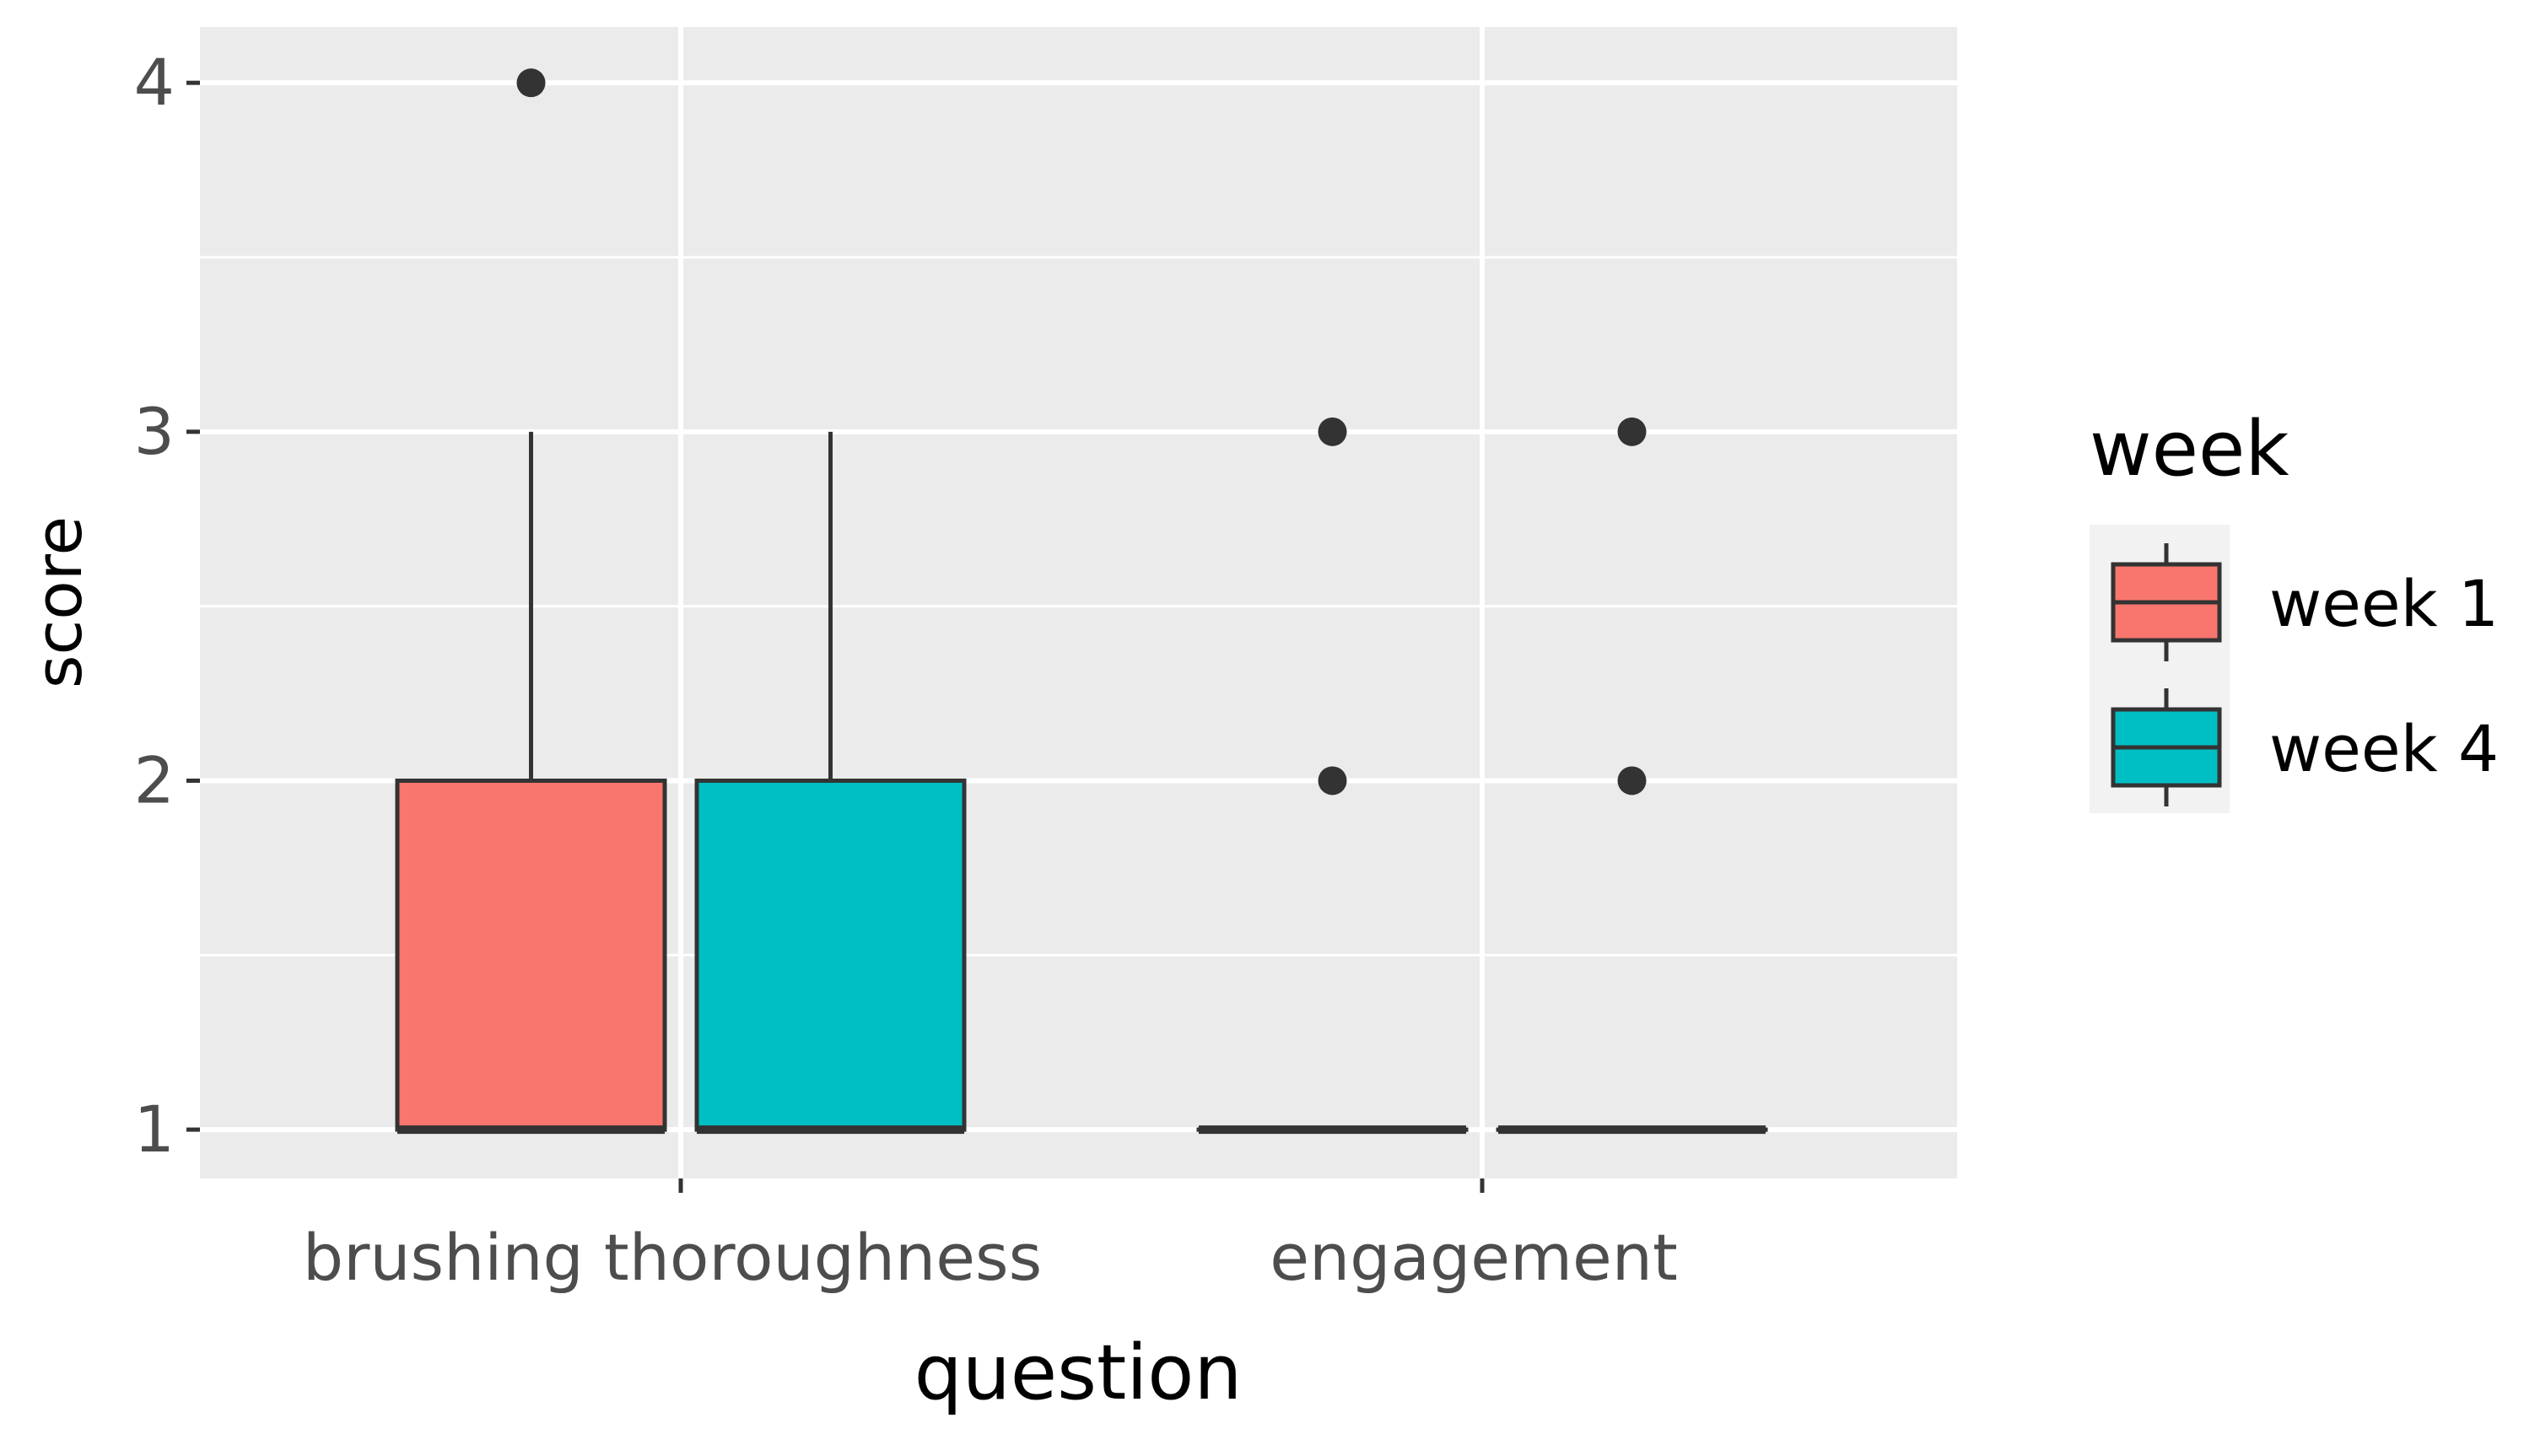 The image size is (2524, 1456). What do you see at coordinates (167, 606) in the screenshot?
I see `y-axis: 1 2 3 4` at bounding box center [167, 606].